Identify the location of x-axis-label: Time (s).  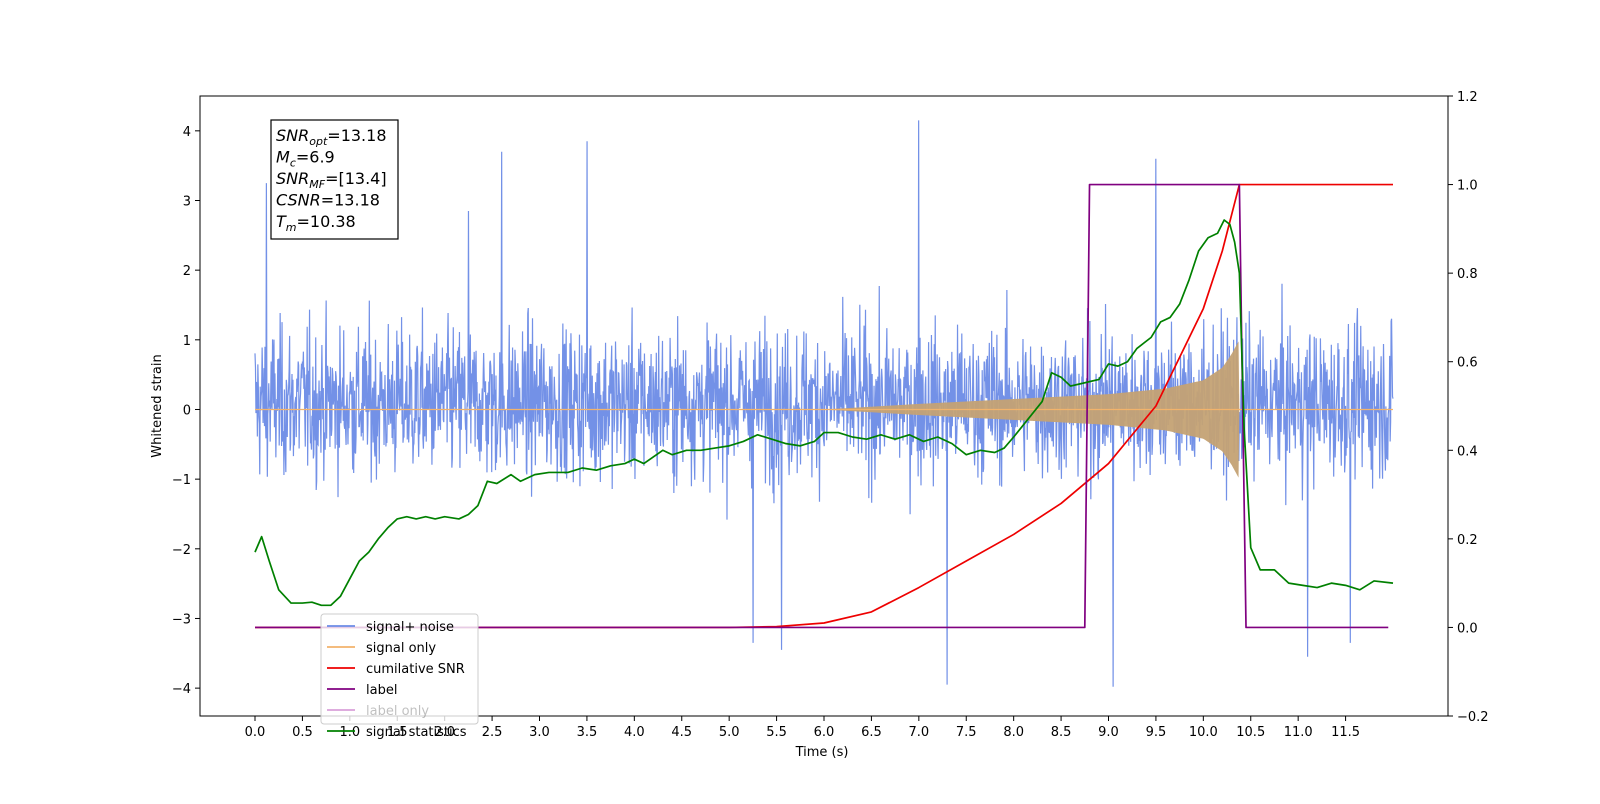
(822, 752).